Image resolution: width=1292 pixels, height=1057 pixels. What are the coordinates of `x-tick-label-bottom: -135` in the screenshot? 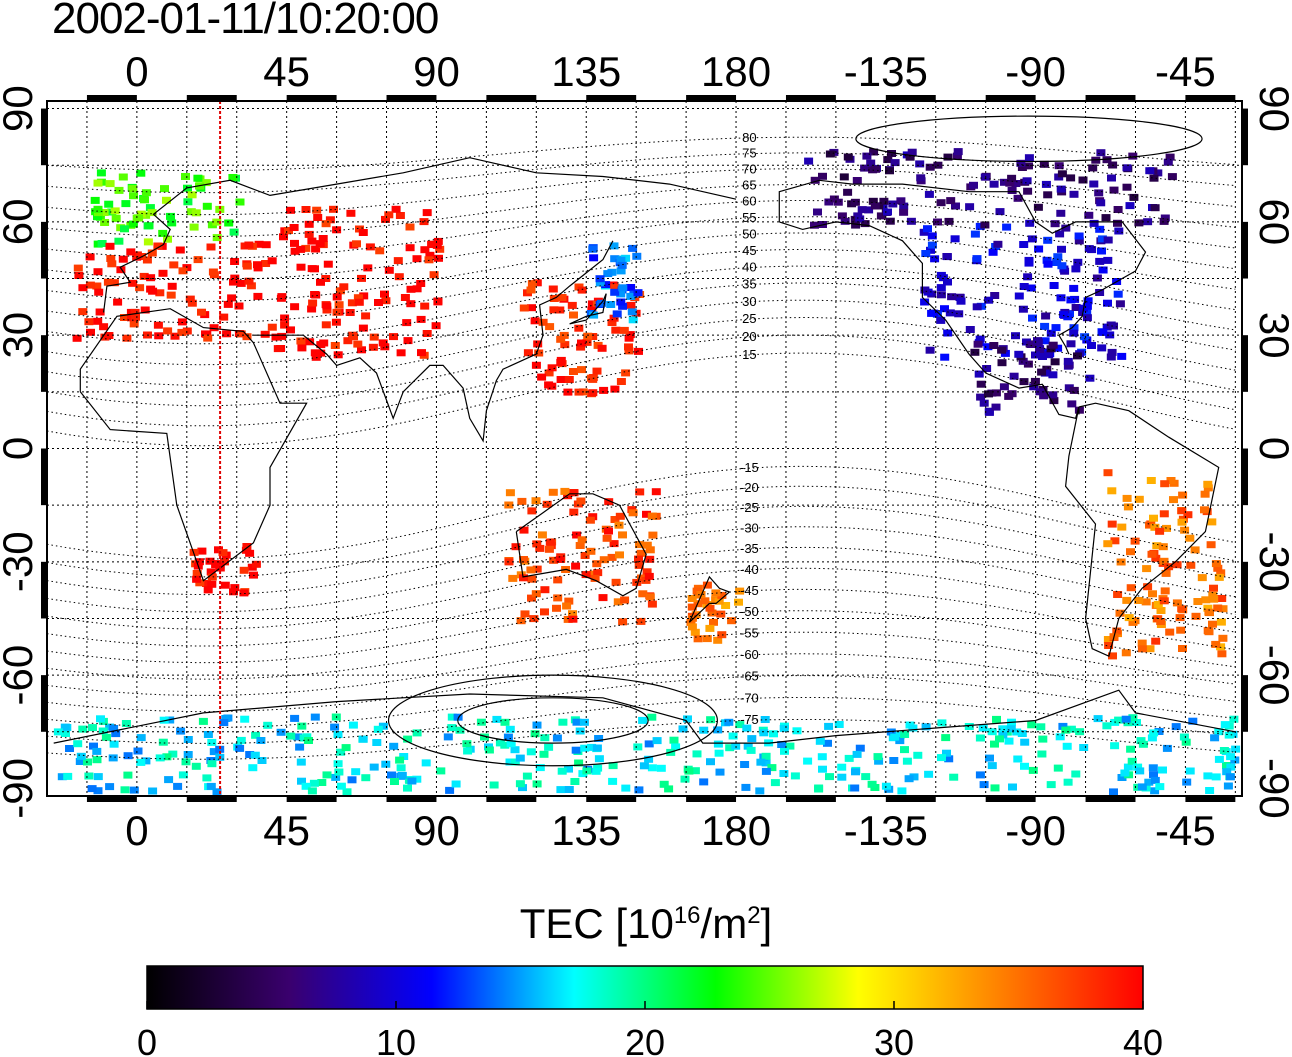 It's located at (886, 830).